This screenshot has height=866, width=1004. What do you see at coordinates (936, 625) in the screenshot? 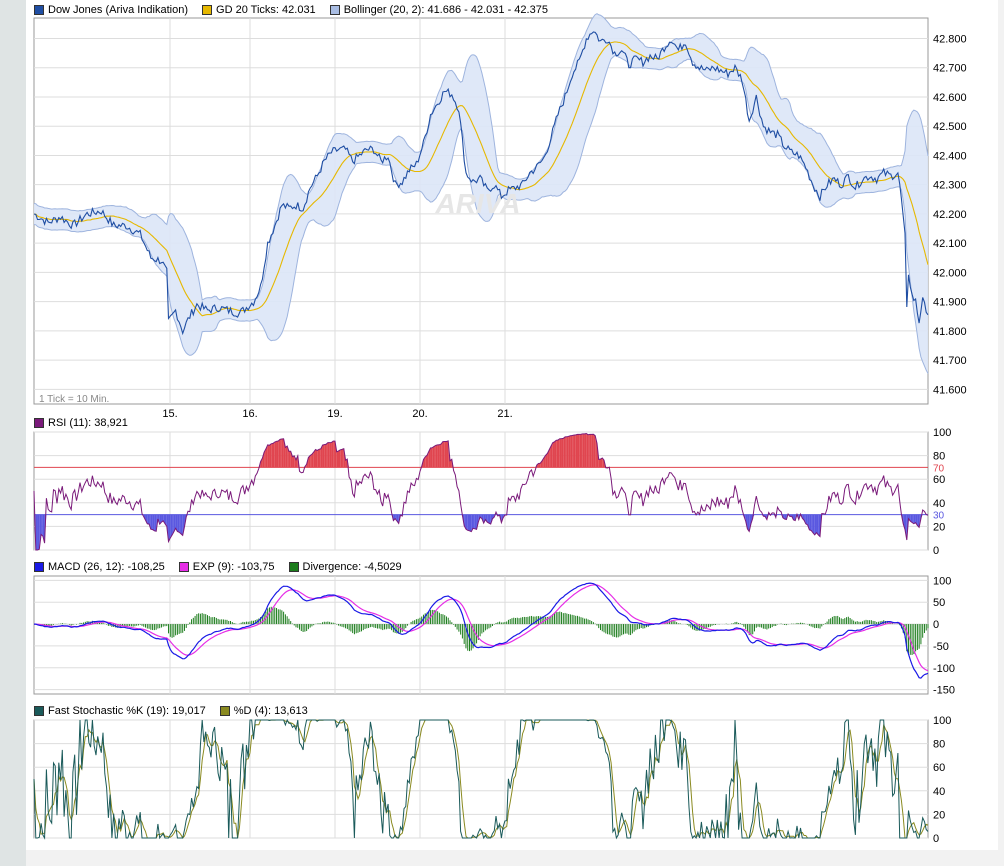
I see `macd-ytick-label: 0` at bounding box center [936, 625].